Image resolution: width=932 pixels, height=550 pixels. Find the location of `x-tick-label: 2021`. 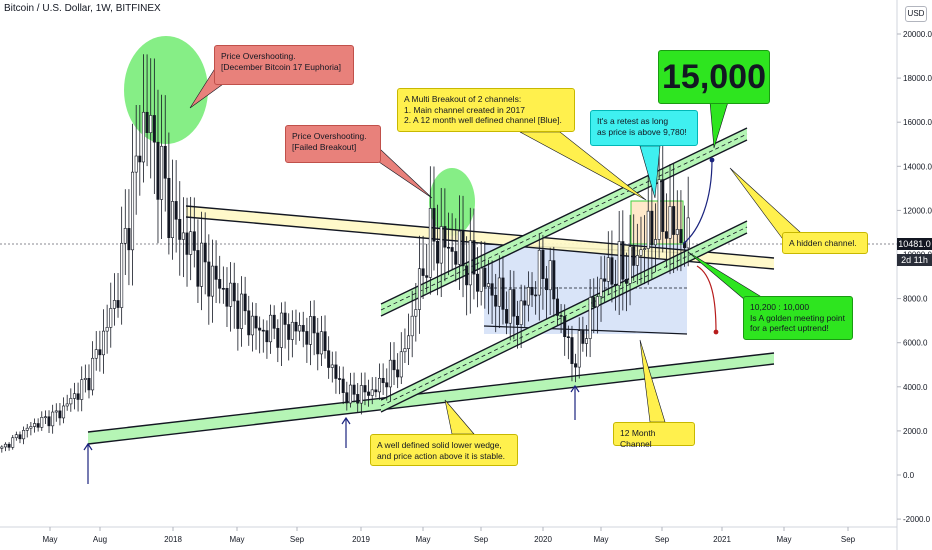

x-tick-label: 2021 is located at coordinates (722, 539).